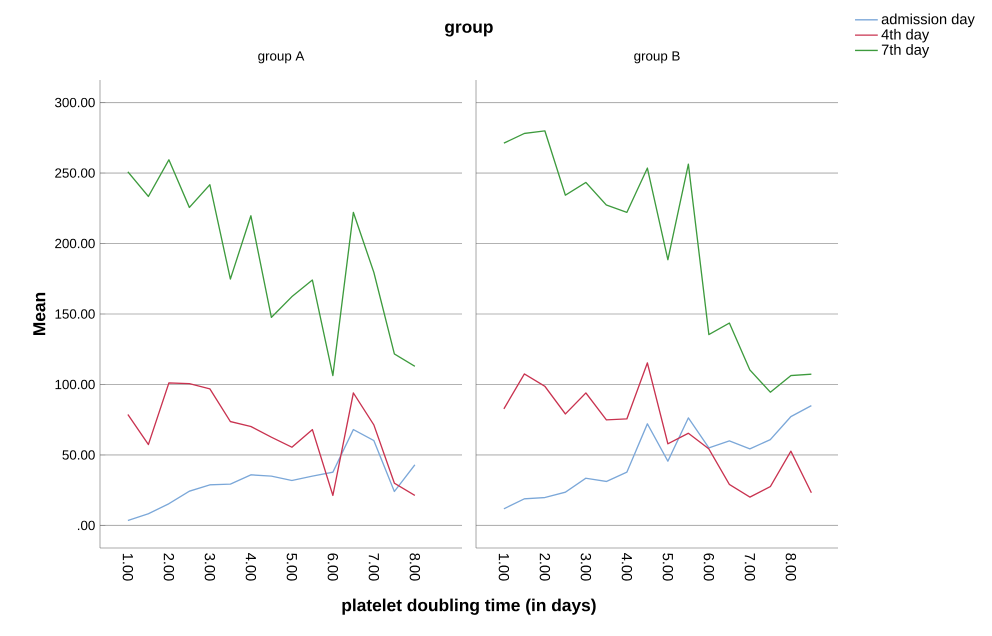  I want to click on y-axis-title: Mean, so click(39, 314).